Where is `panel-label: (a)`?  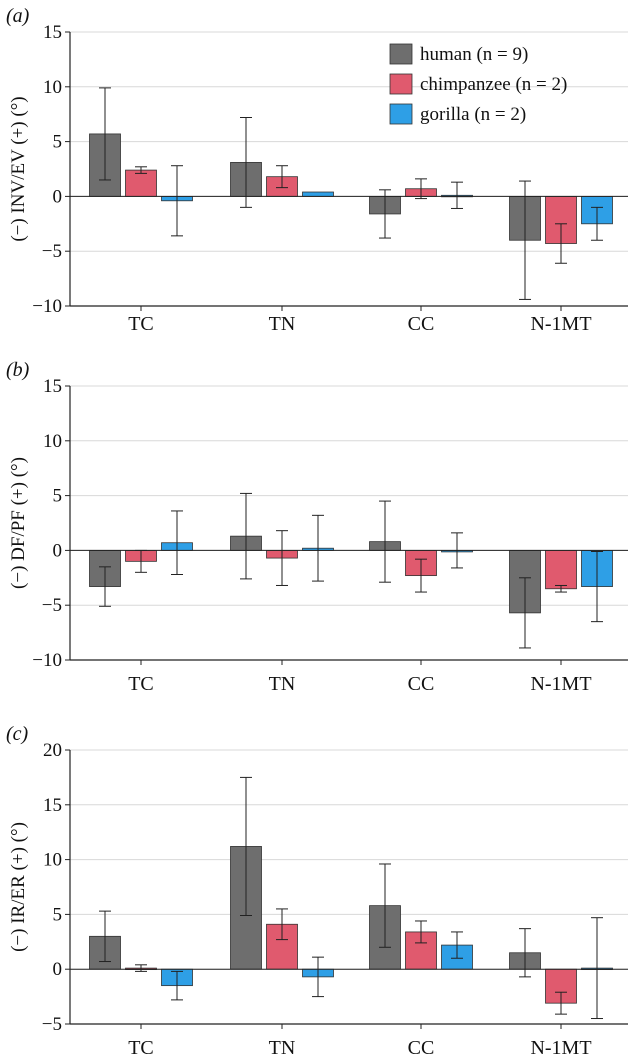
panel-label: (a) is located at coordinates (18, 16).